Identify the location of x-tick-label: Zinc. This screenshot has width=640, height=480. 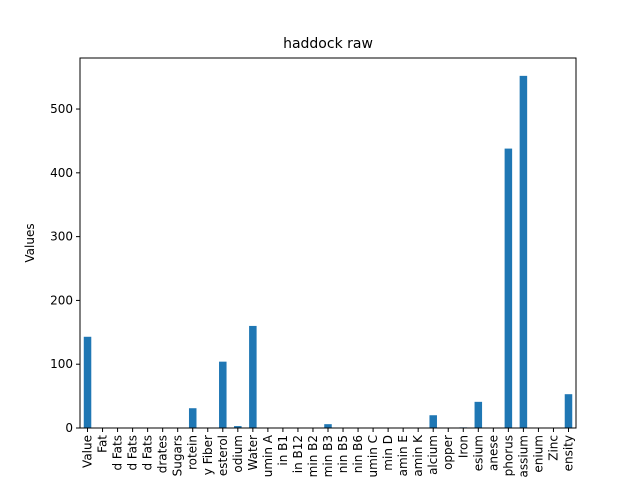
(553, 448).